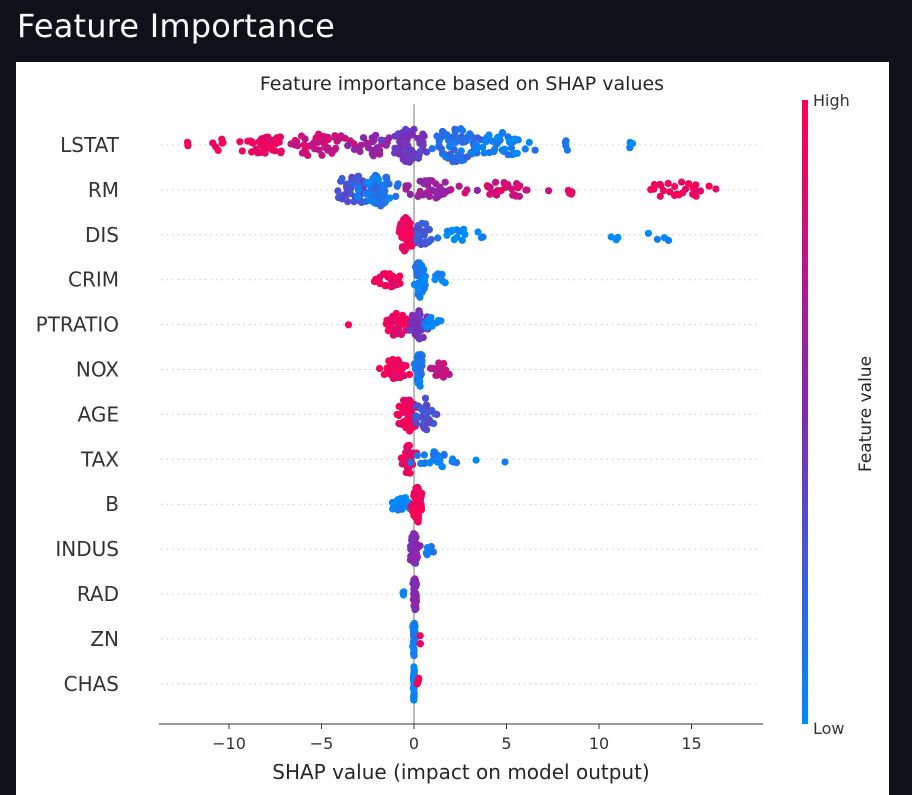 The width and height of the screenshot is (912, 795). Describe the element at coordinates (805, 412) in the screenshot. I see `colorbar` at that location.